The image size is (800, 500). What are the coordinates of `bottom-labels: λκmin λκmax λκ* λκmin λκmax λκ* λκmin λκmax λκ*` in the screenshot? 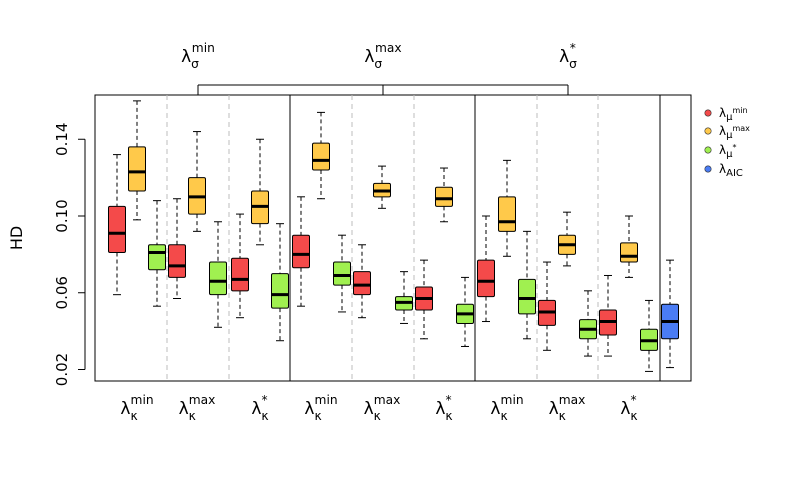 It's located at (378, 408).